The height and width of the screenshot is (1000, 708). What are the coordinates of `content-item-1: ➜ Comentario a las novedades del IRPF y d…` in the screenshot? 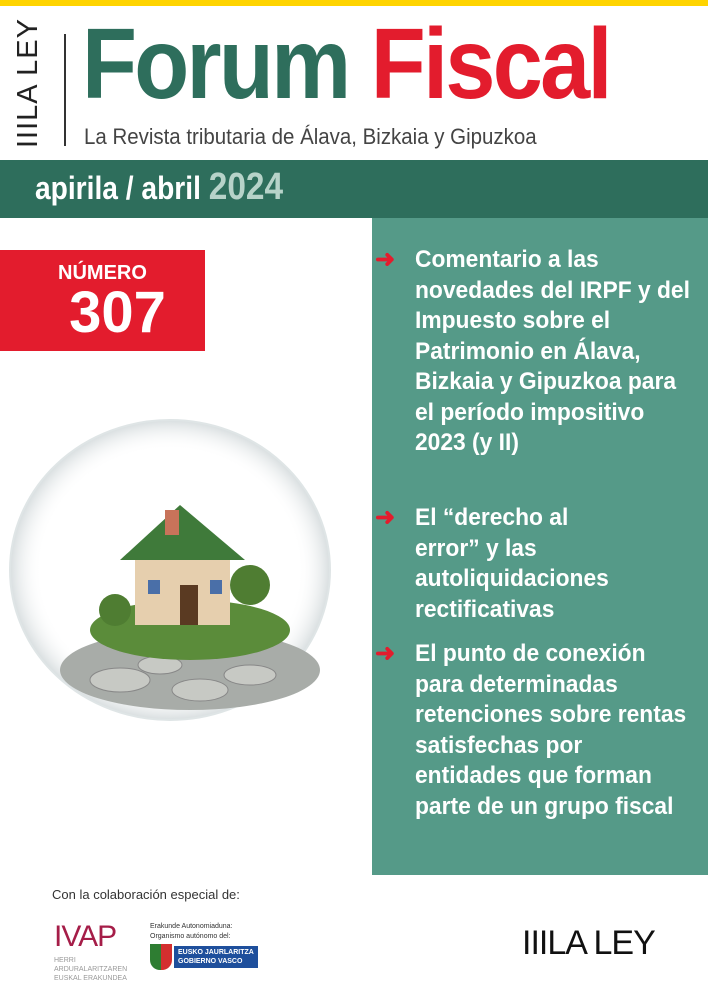 It's located at (540, 352).